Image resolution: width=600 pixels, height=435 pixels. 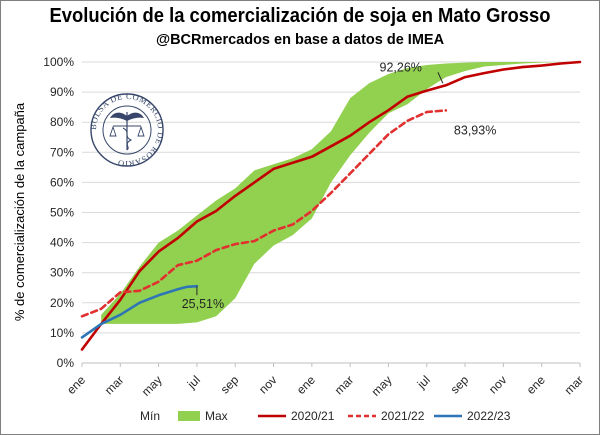 I want to click on legend: Mín Max 2020/21 2021/22 2022/23, so click(x=325, y=416).